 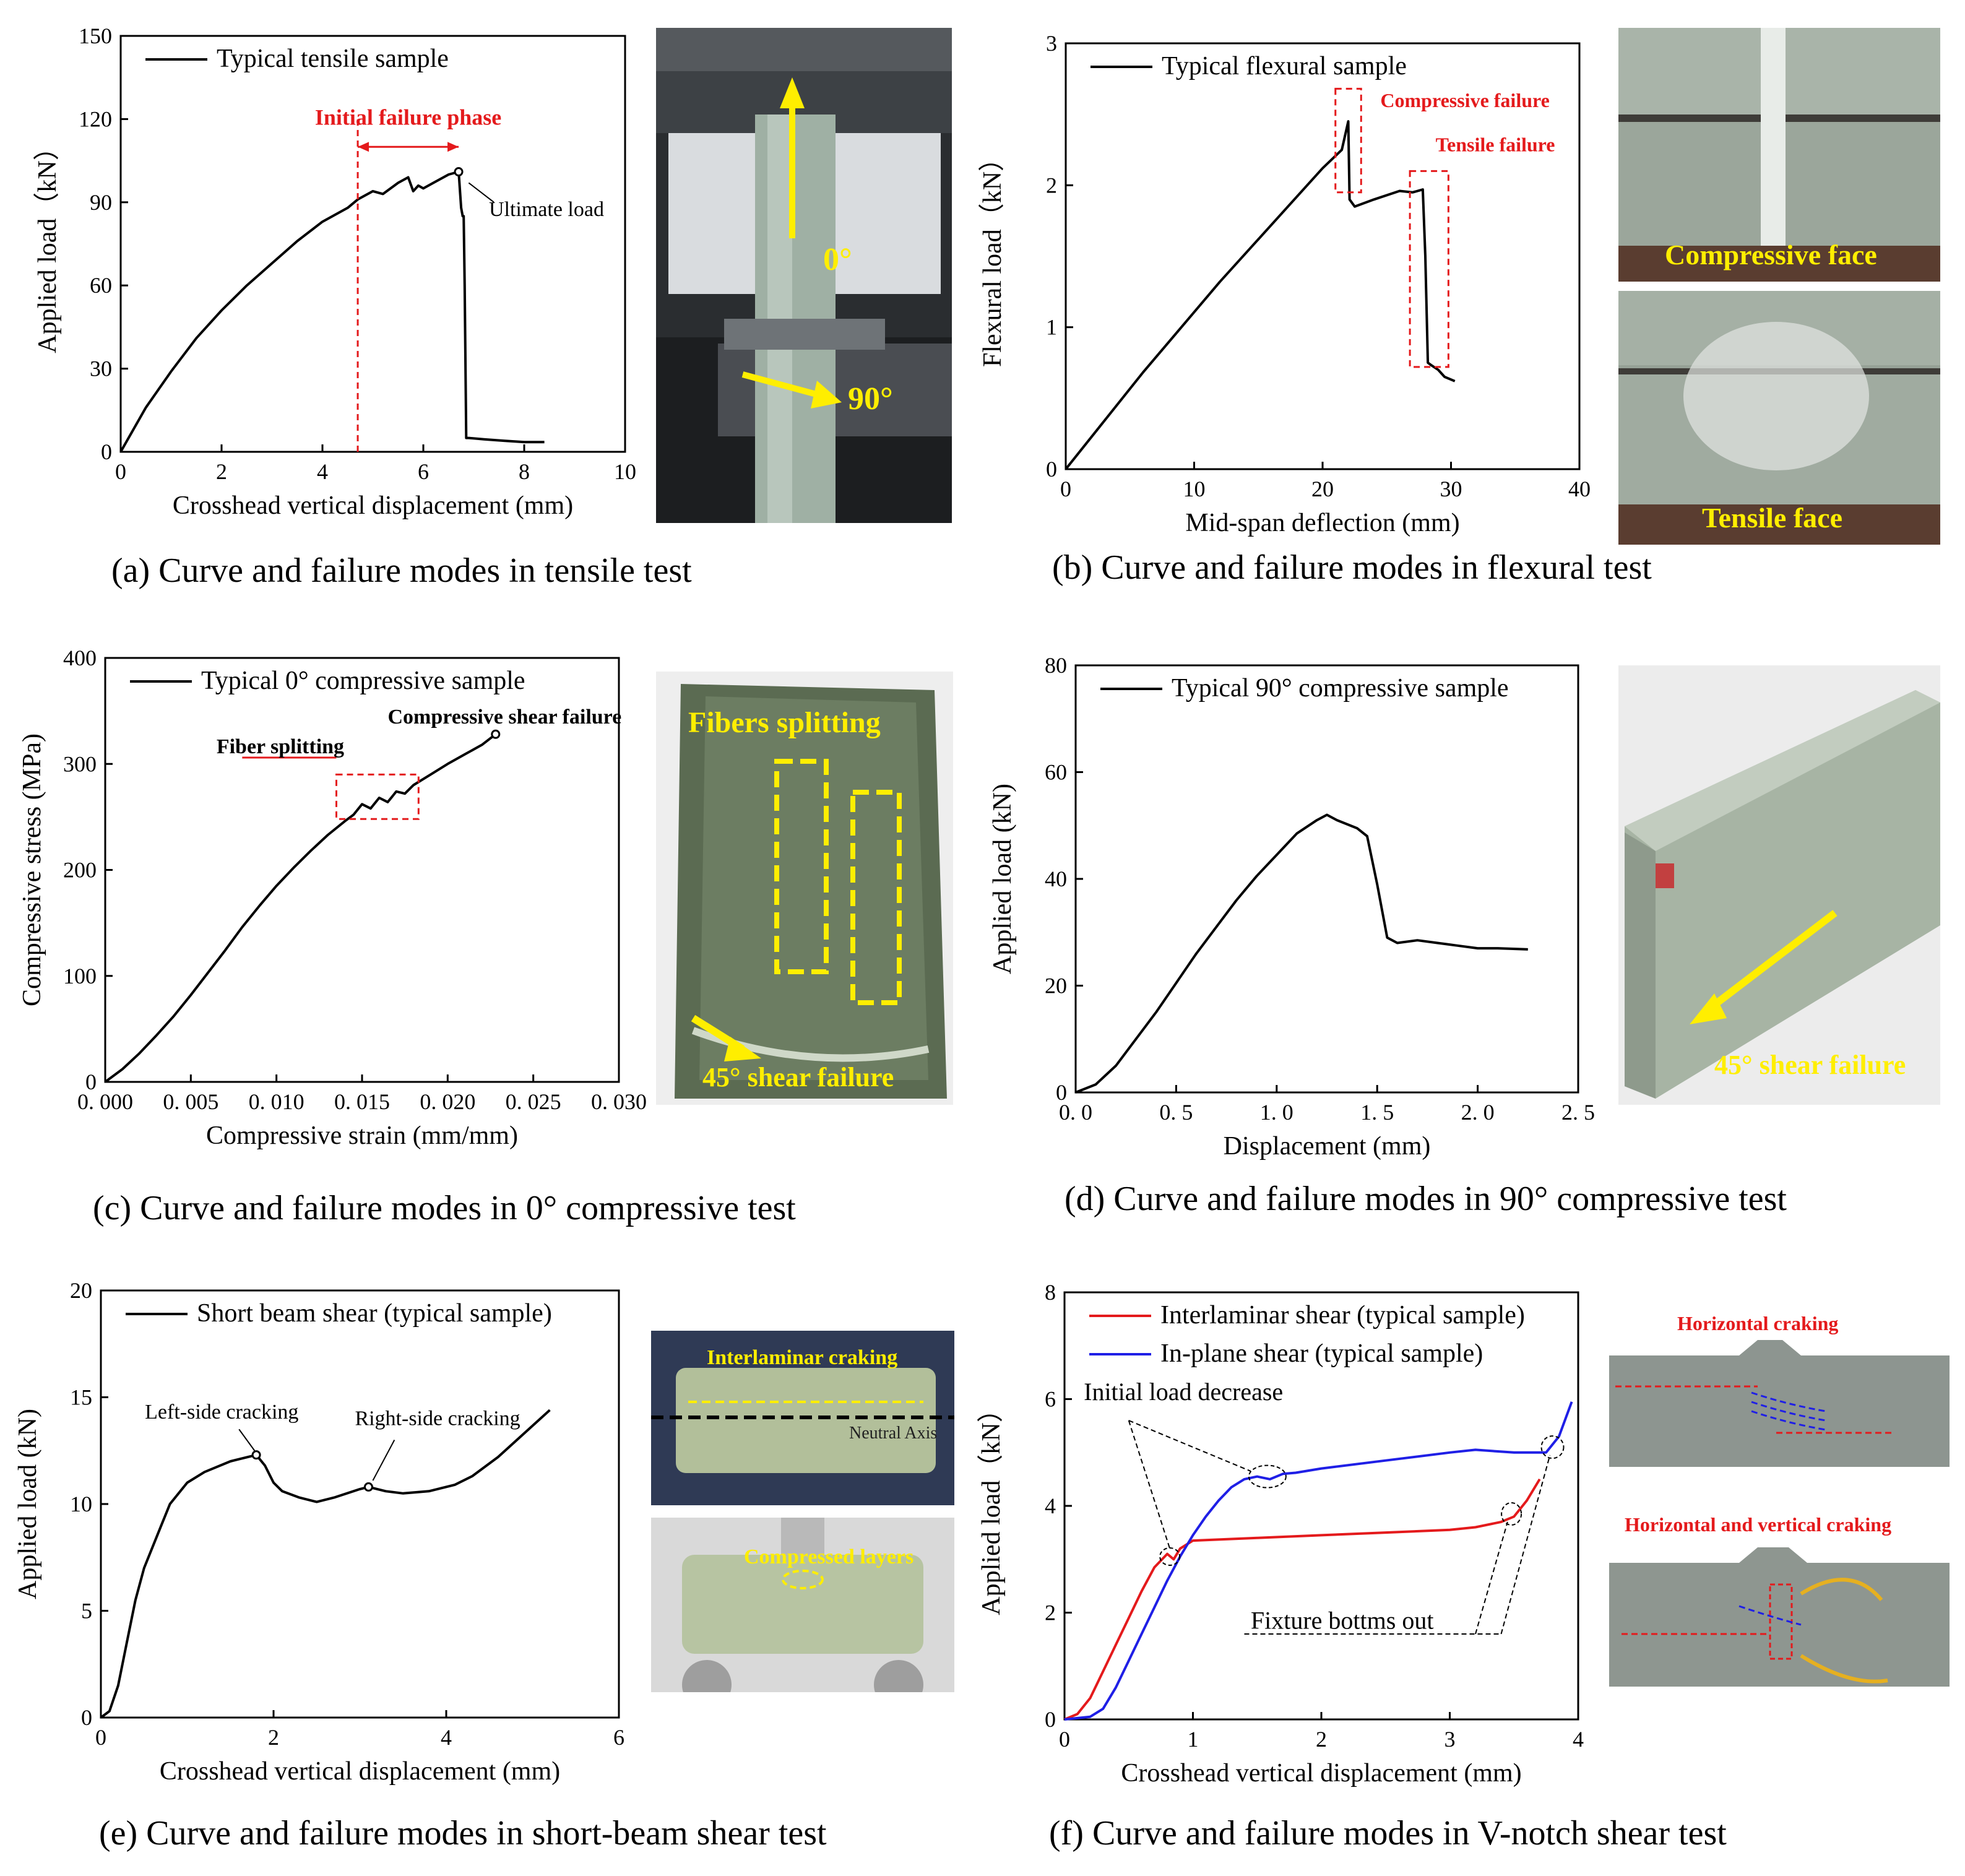 What do you see at coordinates (80, 976) in the screenshot?
I see `y-tick-label: 100` at bounding box center [80, 976].